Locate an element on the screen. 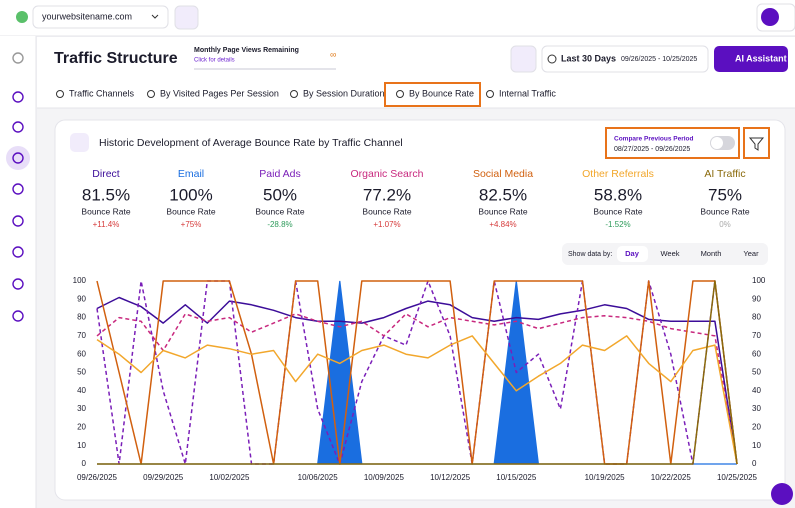 This screenshot has height=508, width=795. filter-button is located at coordinates (756, 143).